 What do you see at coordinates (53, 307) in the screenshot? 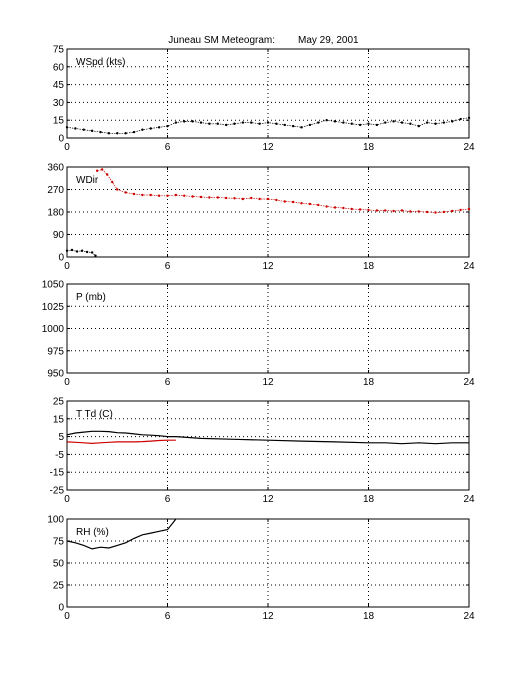
I see `y-tick-label: 1025` at bounding box center [53, 307].